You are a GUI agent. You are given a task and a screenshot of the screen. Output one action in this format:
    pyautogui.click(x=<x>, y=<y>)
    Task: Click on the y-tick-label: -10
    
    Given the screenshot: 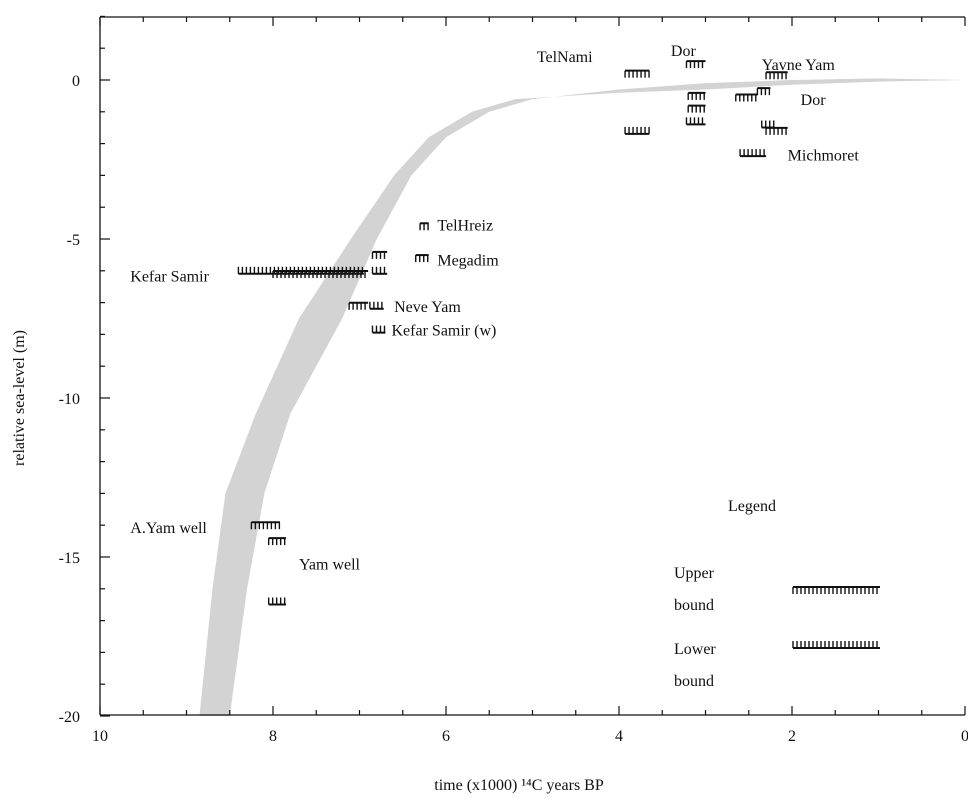 What is the action you would take?
    pyautogui.click(x=69, y=399)
    